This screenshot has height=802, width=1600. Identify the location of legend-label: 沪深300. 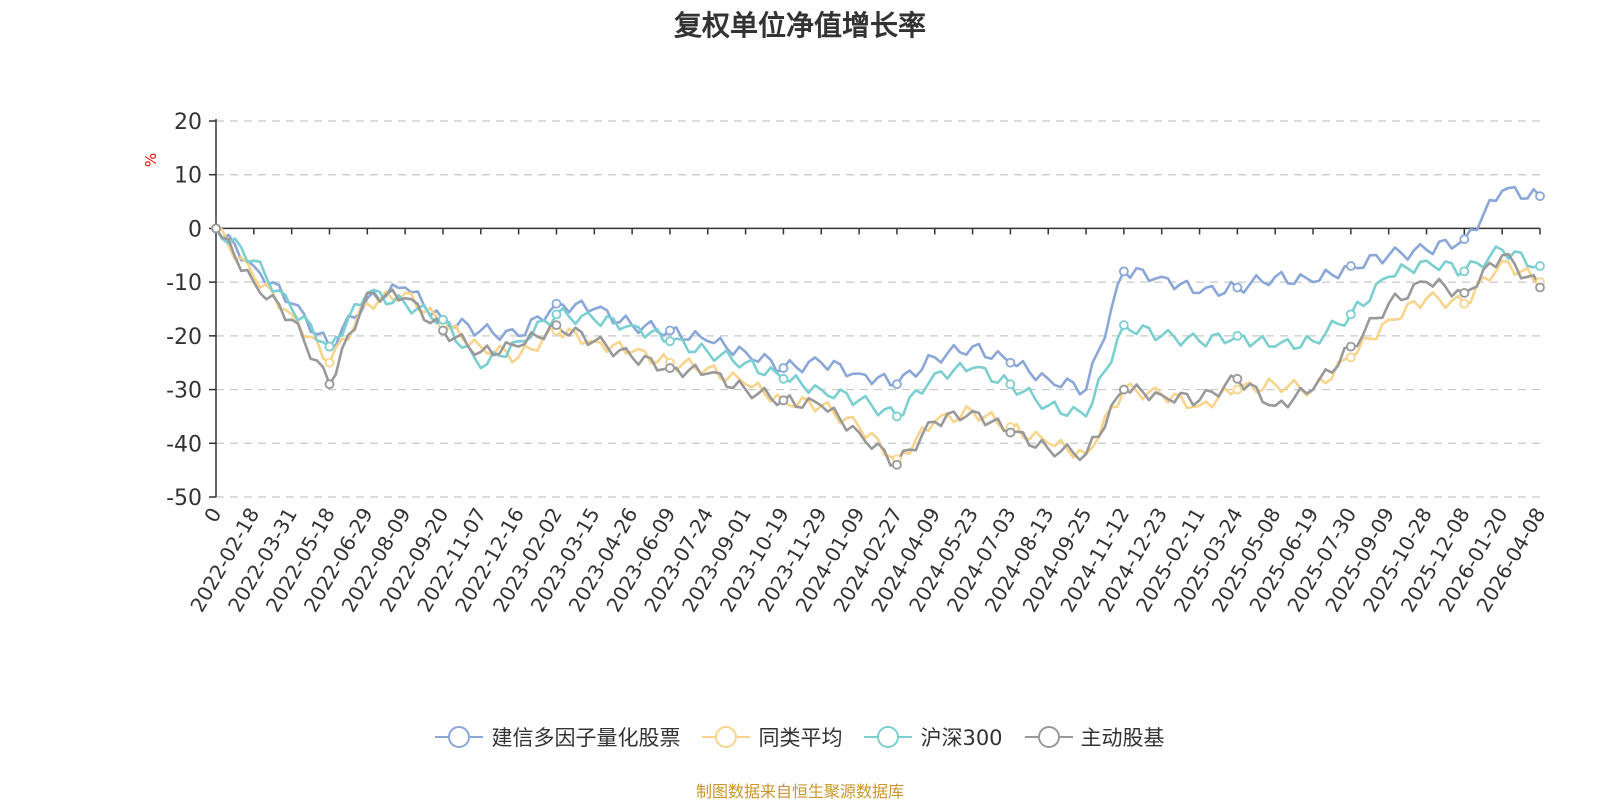
(961, 738).